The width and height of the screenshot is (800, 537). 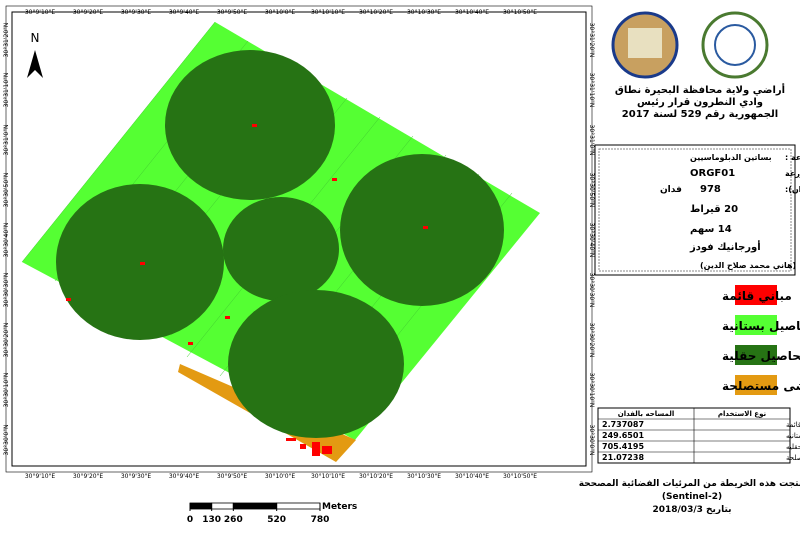 What do you see at coordinates (376, 476) in the screenshot?
I see `bottom-coord-label: 30°10'20"E` at bounding box center [376, 476].